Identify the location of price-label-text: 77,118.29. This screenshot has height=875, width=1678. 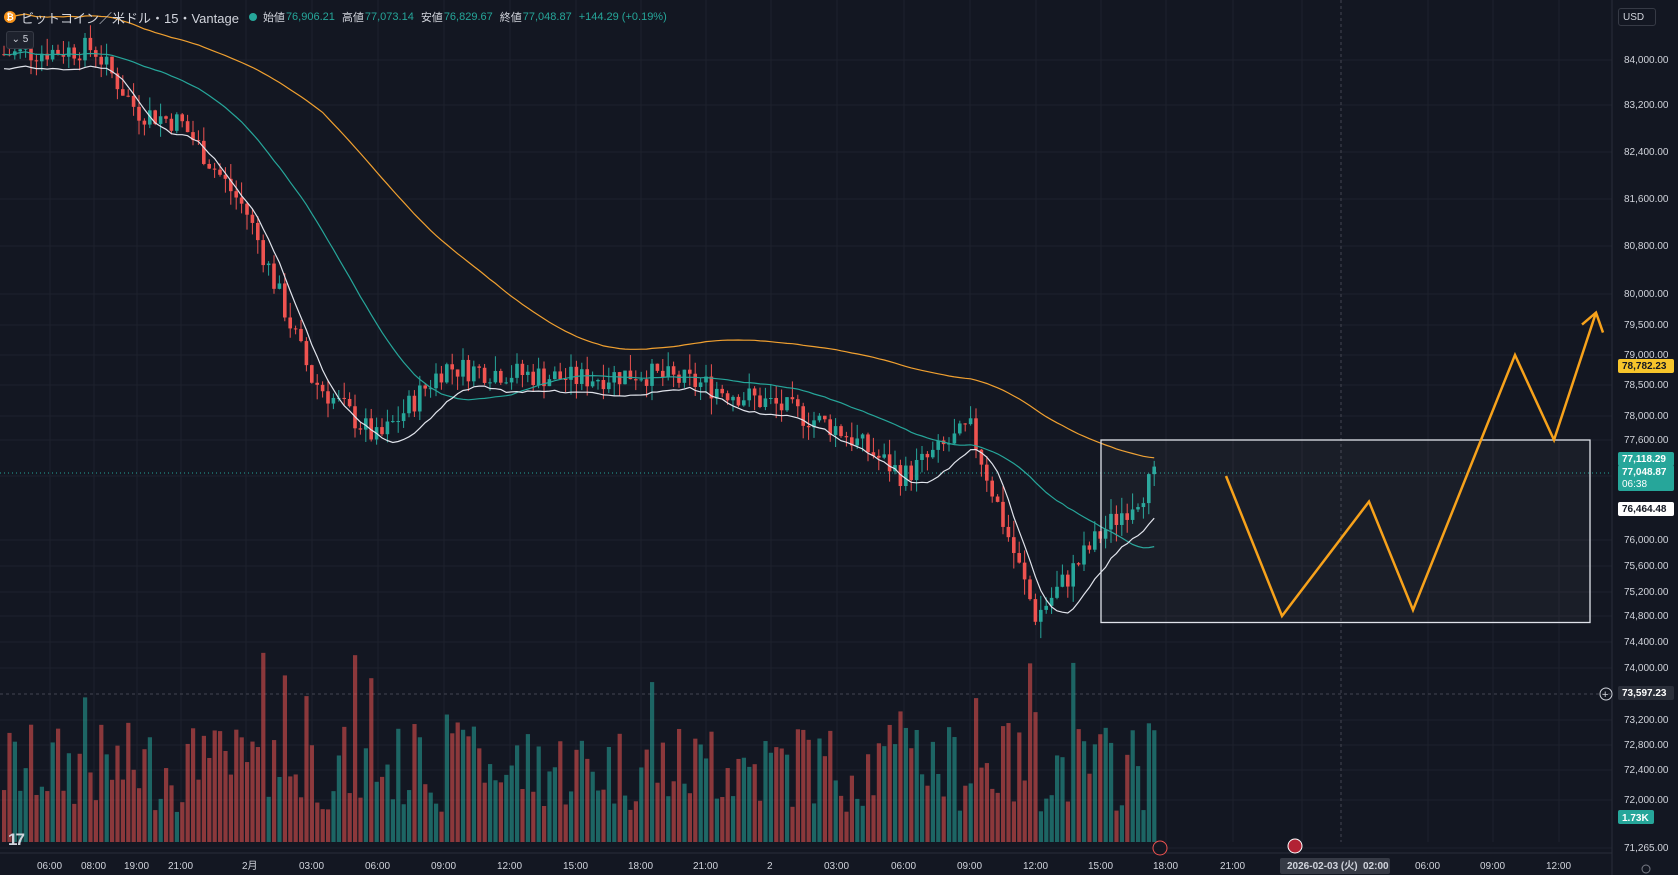
(1644, 459).